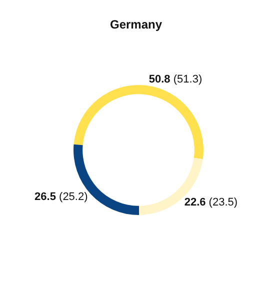 The image size is (272, 290). What do you see at coordinates (139, 122) in the screenshot?
I see `donut-slice` at bounding box center [139, 122].